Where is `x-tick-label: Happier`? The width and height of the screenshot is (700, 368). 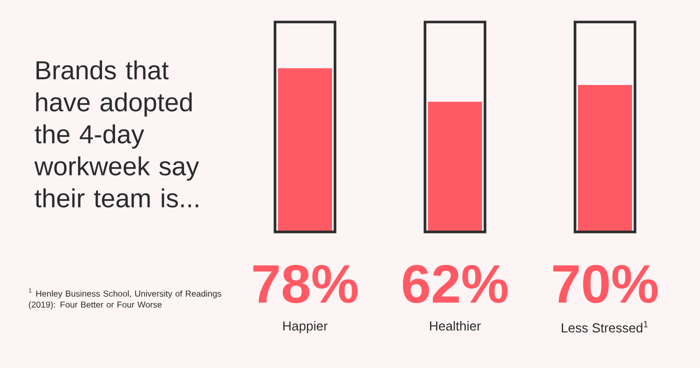
x-tick-label: Happier is located at coordinates (305, 327).